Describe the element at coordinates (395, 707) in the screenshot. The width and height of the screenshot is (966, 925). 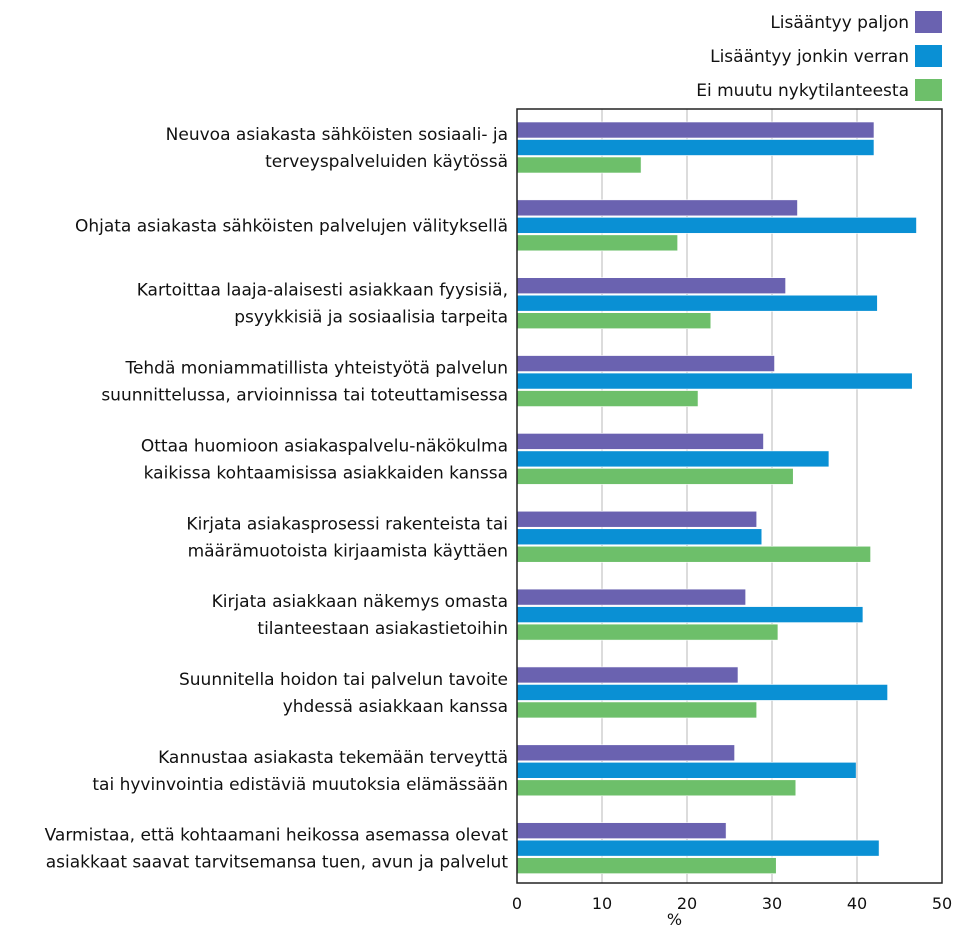
I see `category-label: yhdessä asiakkaan kanssa` at that location.